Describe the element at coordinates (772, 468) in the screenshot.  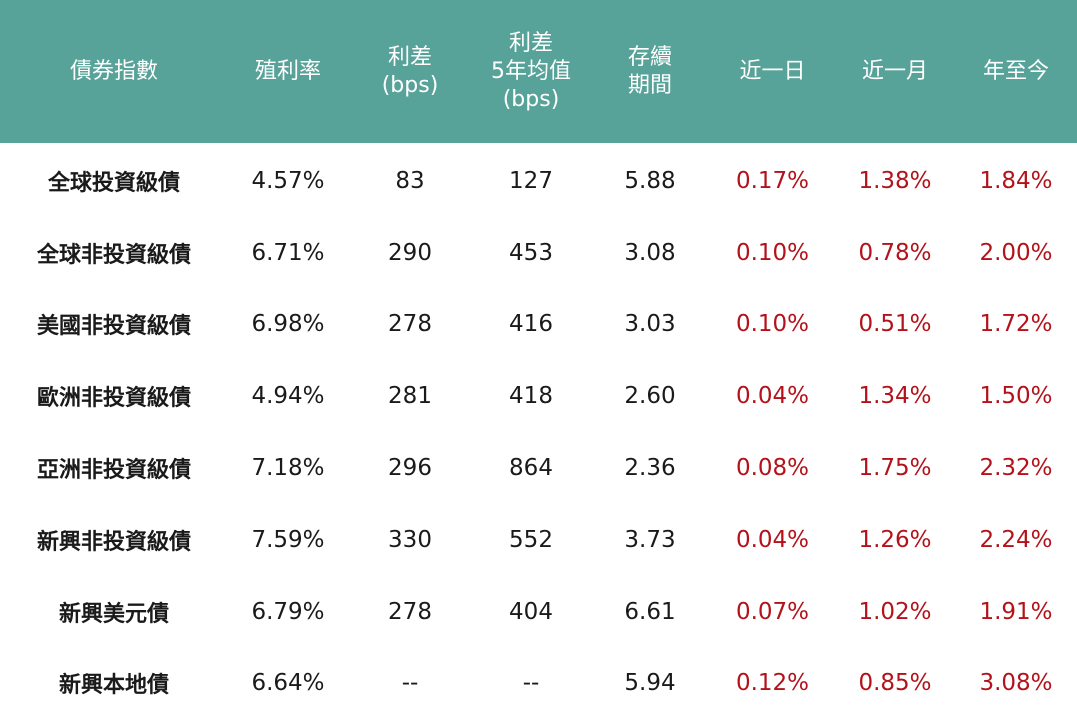
I see `cell-return-1d: 0.08%` at that location.